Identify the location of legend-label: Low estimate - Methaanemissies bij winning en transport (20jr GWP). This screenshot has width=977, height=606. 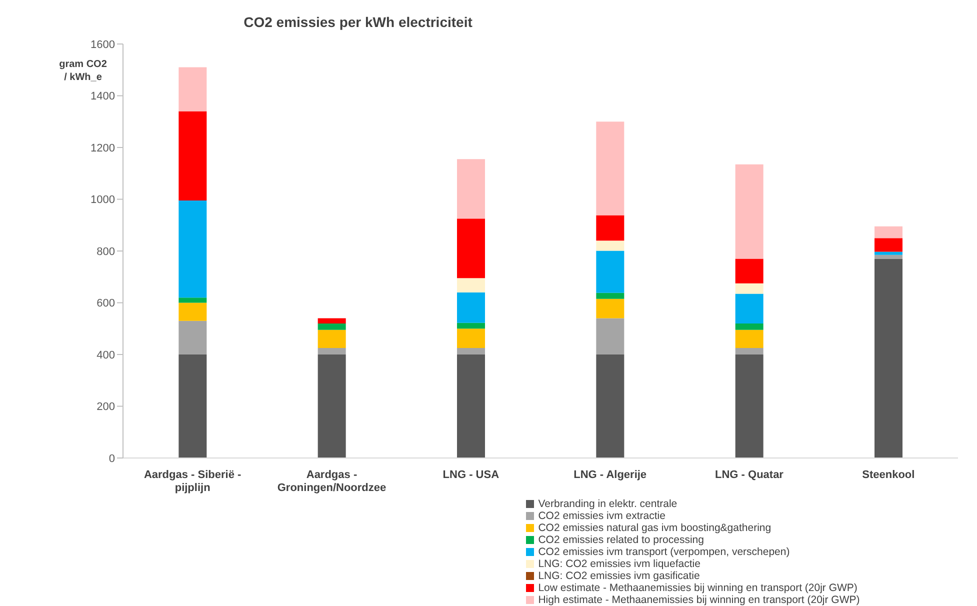
(698, 588).